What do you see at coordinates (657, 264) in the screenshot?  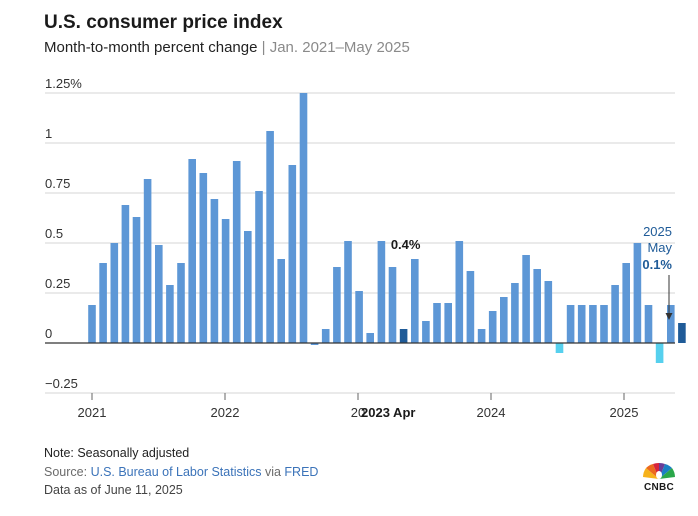 I see `end-label-value: 0.1%` at bounding box center [657, 264].